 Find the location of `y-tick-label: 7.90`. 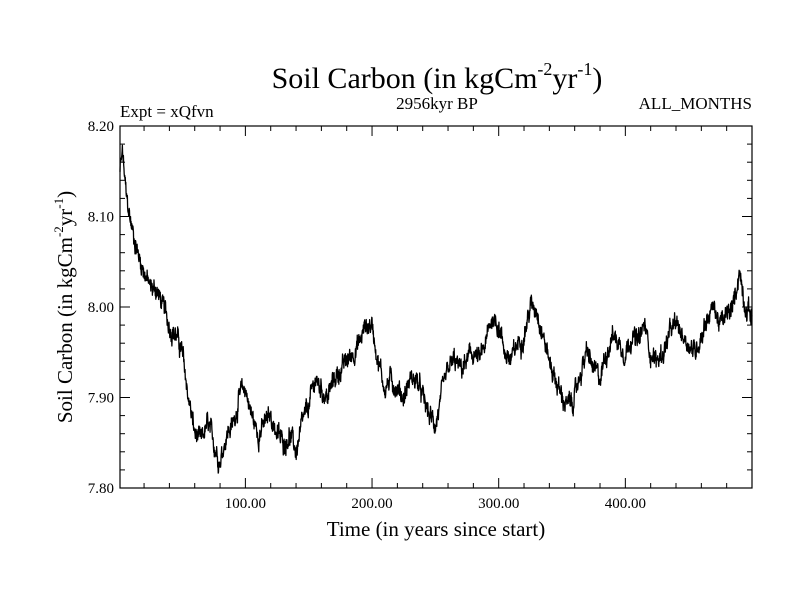

y-tick-label: 7.90 is located at coordinates (101, 399).